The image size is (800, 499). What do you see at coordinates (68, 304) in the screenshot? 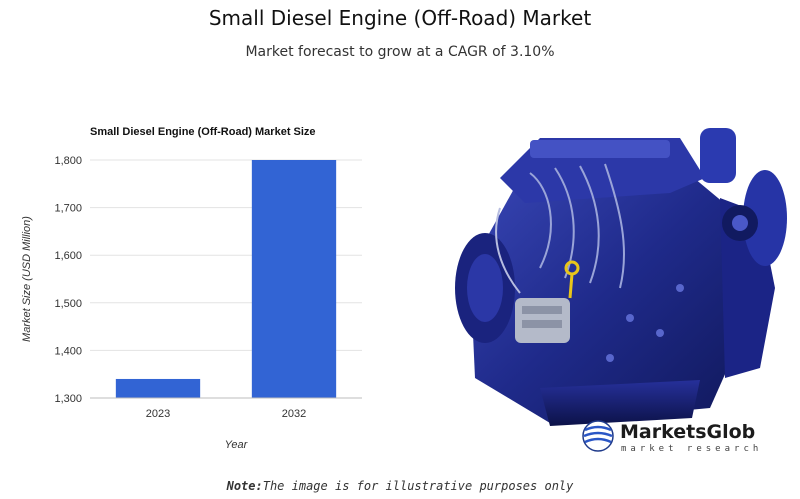
I see `y-tick-label: 1,500` at bounding box center [68, 304].